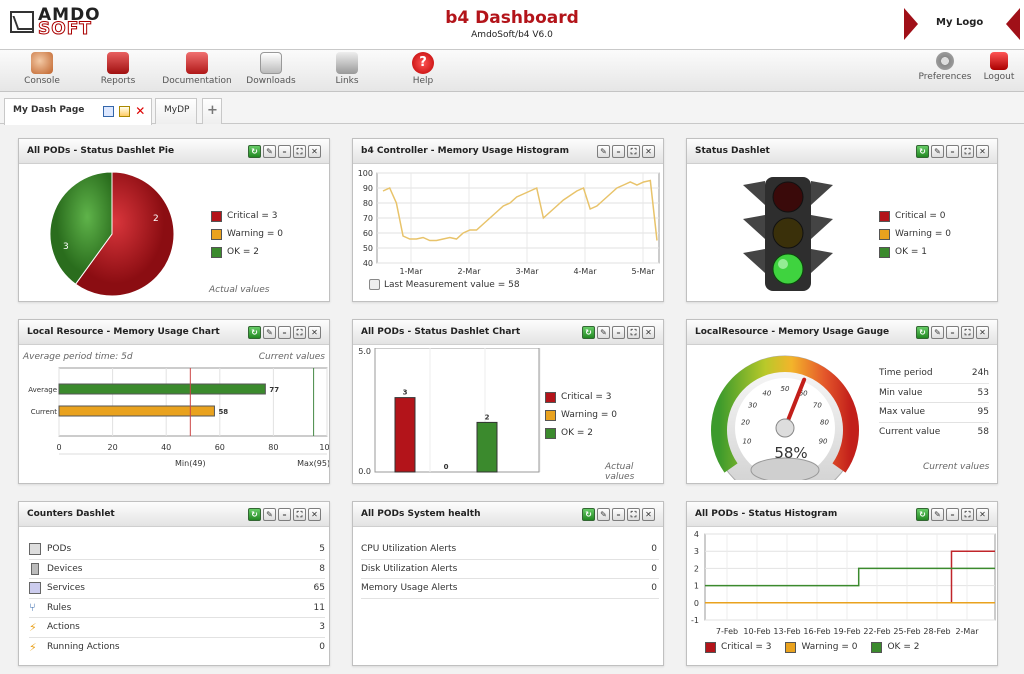  Describe the element at coordinates (177, 648) in the screenshot. I see `counter-row-running-actions: ⚡ Running Actions 0` at that location.